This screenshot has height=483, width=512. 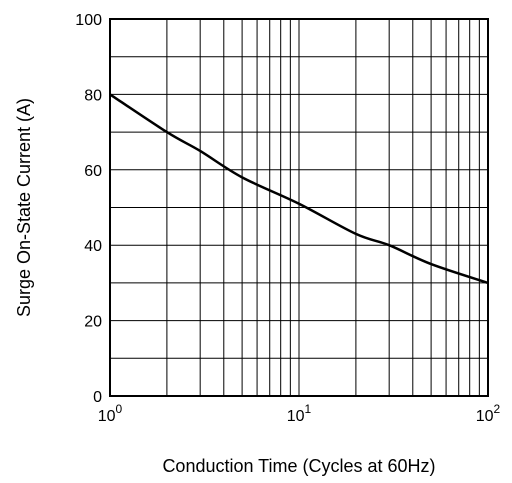 I want to click on x-tick-label: 10⁰, so click(x=110, y=413).